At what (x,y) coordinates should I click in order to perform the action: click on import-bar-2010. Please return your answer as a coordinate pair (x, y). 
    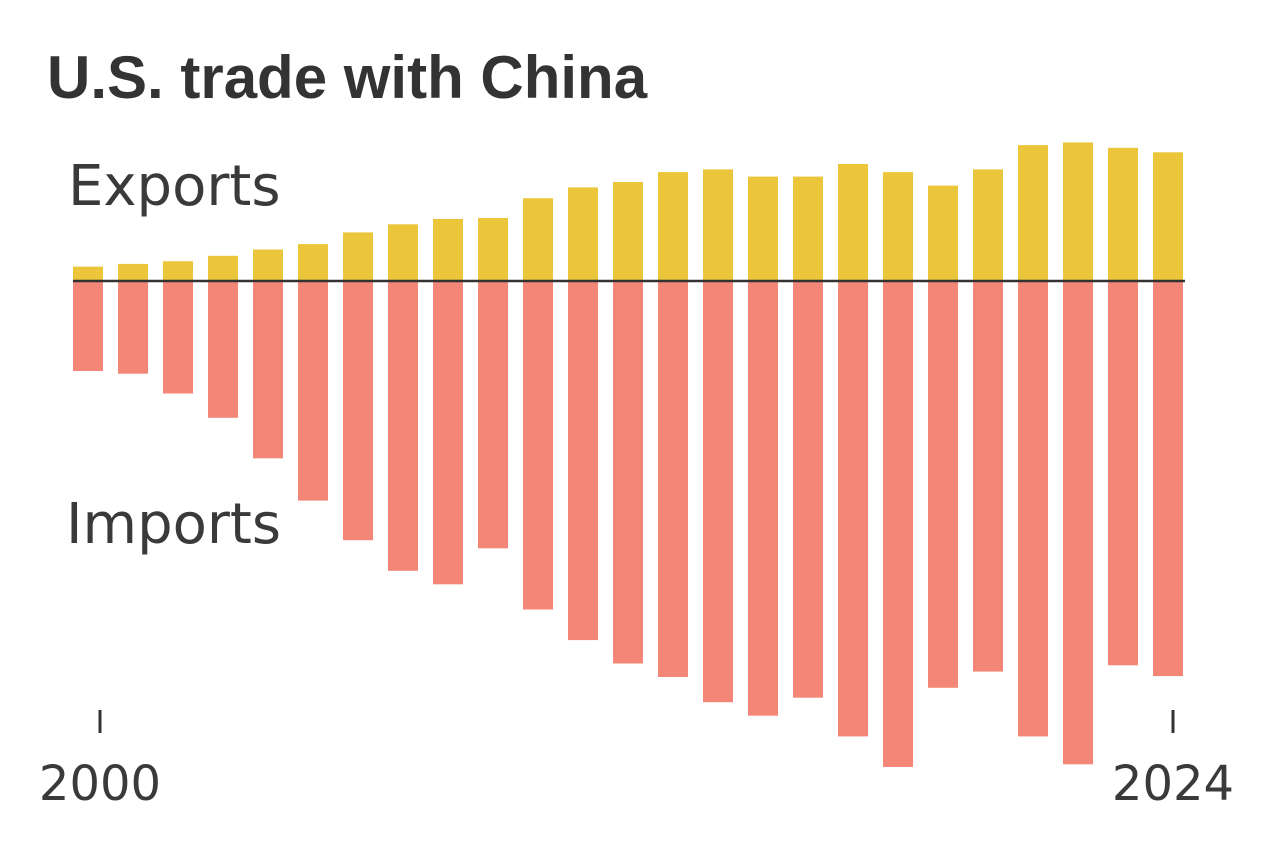
    Looking at the image, I should click on (538, 445).